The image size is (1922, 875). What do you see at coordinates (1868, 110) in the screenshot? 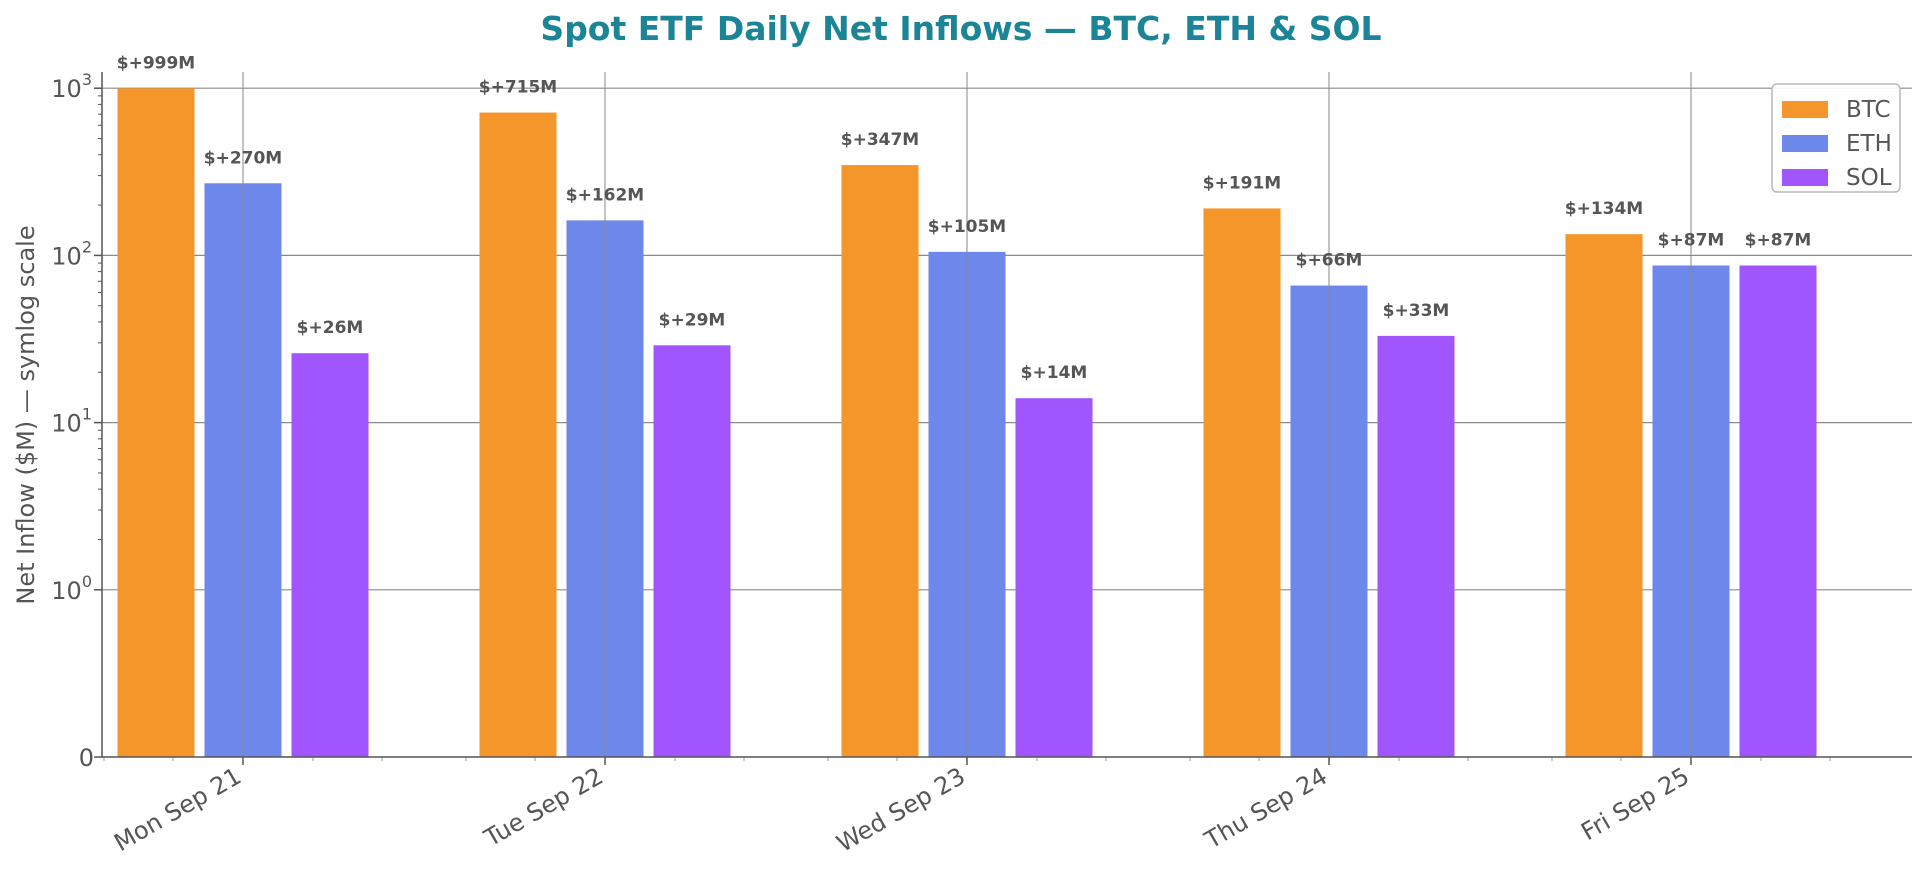
I see `legend-label: BTC` at bounding box center [1868, 110].